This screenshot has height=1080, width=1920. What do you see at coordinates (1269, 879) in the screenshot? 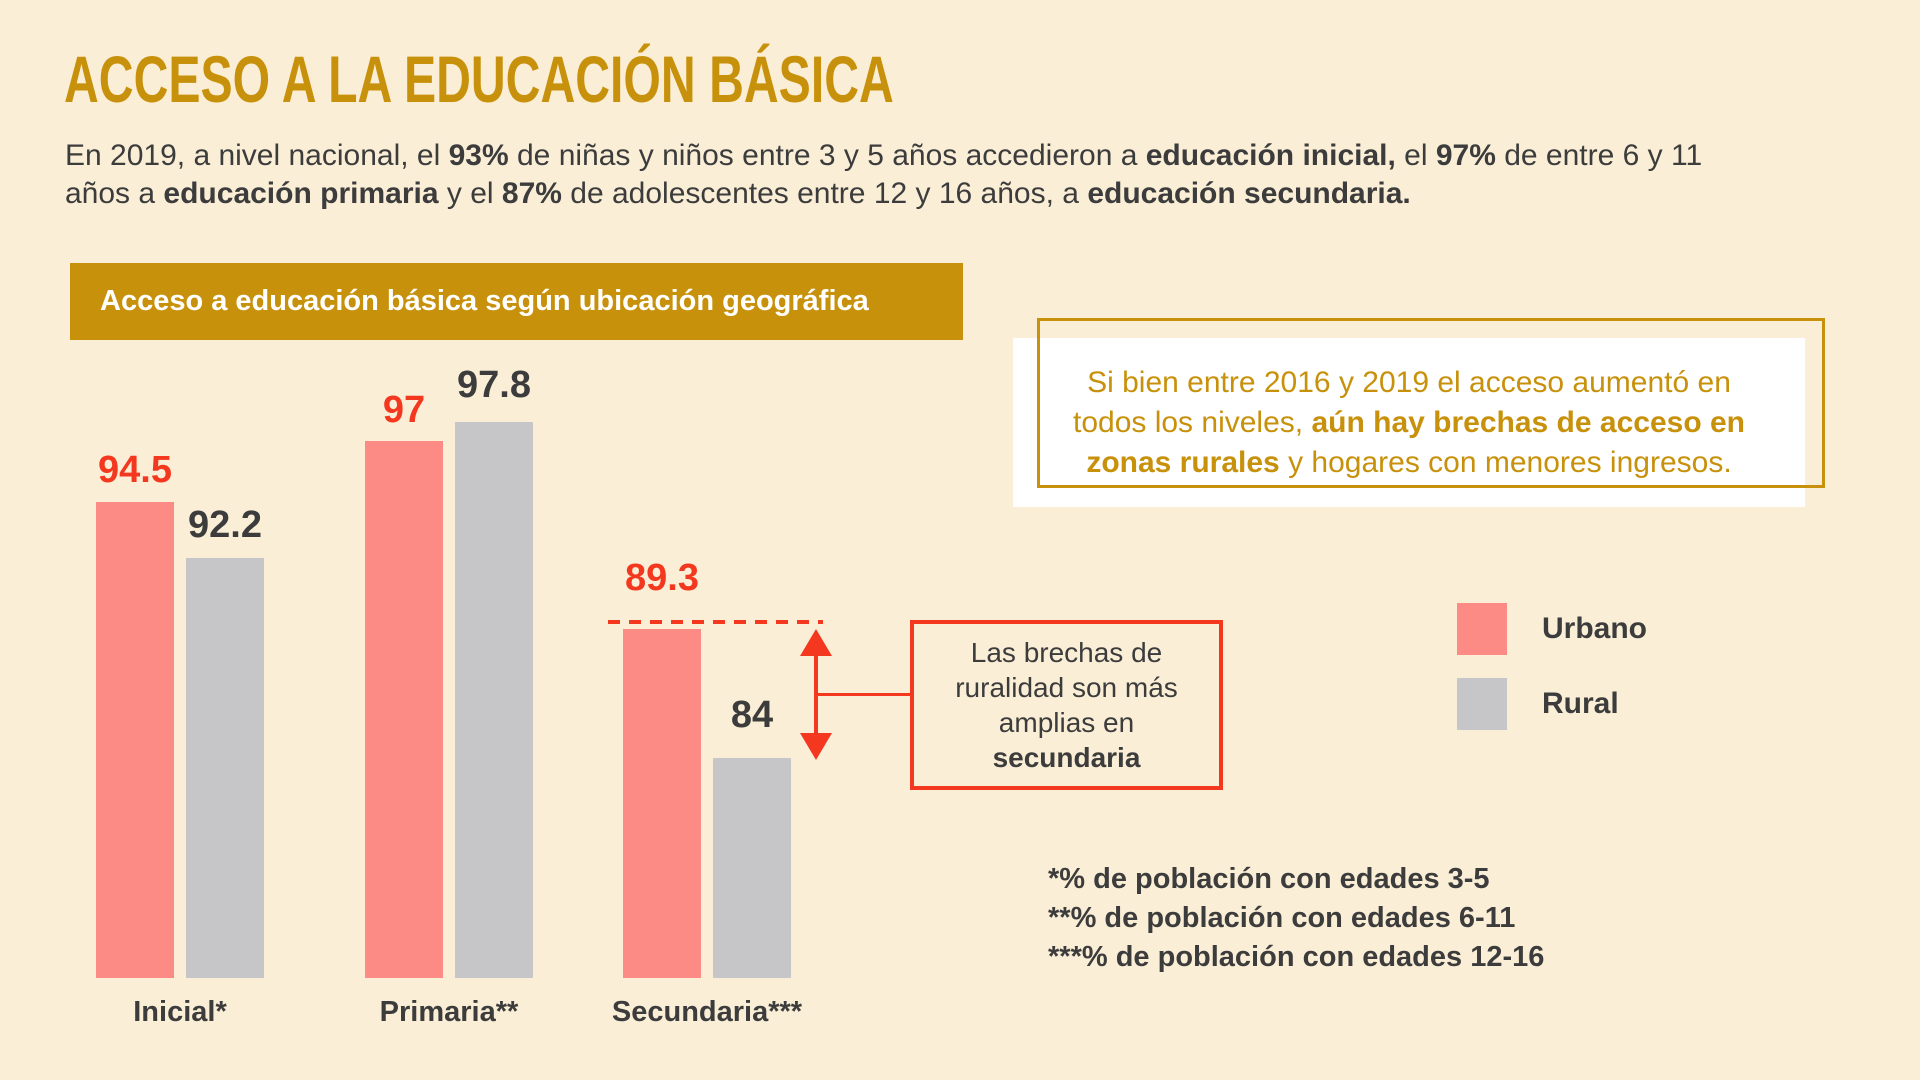
I see `footnote-line: *% de población con edades 3-5` at bounding box center [1269, 879].